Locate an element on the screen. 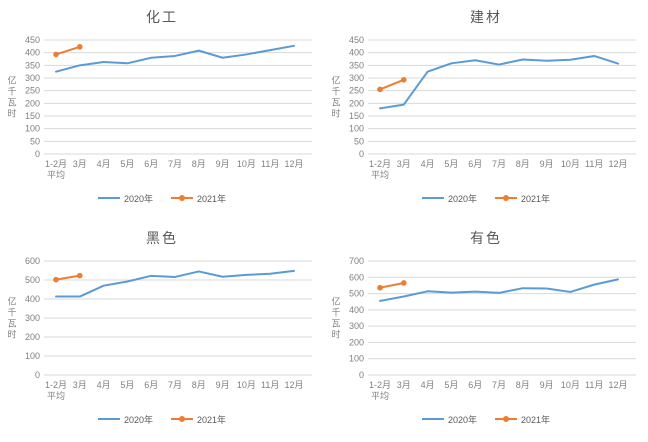 This screenshot has height=442, width=648. chart-title: 黑色 is located at coordinates (162, 238).